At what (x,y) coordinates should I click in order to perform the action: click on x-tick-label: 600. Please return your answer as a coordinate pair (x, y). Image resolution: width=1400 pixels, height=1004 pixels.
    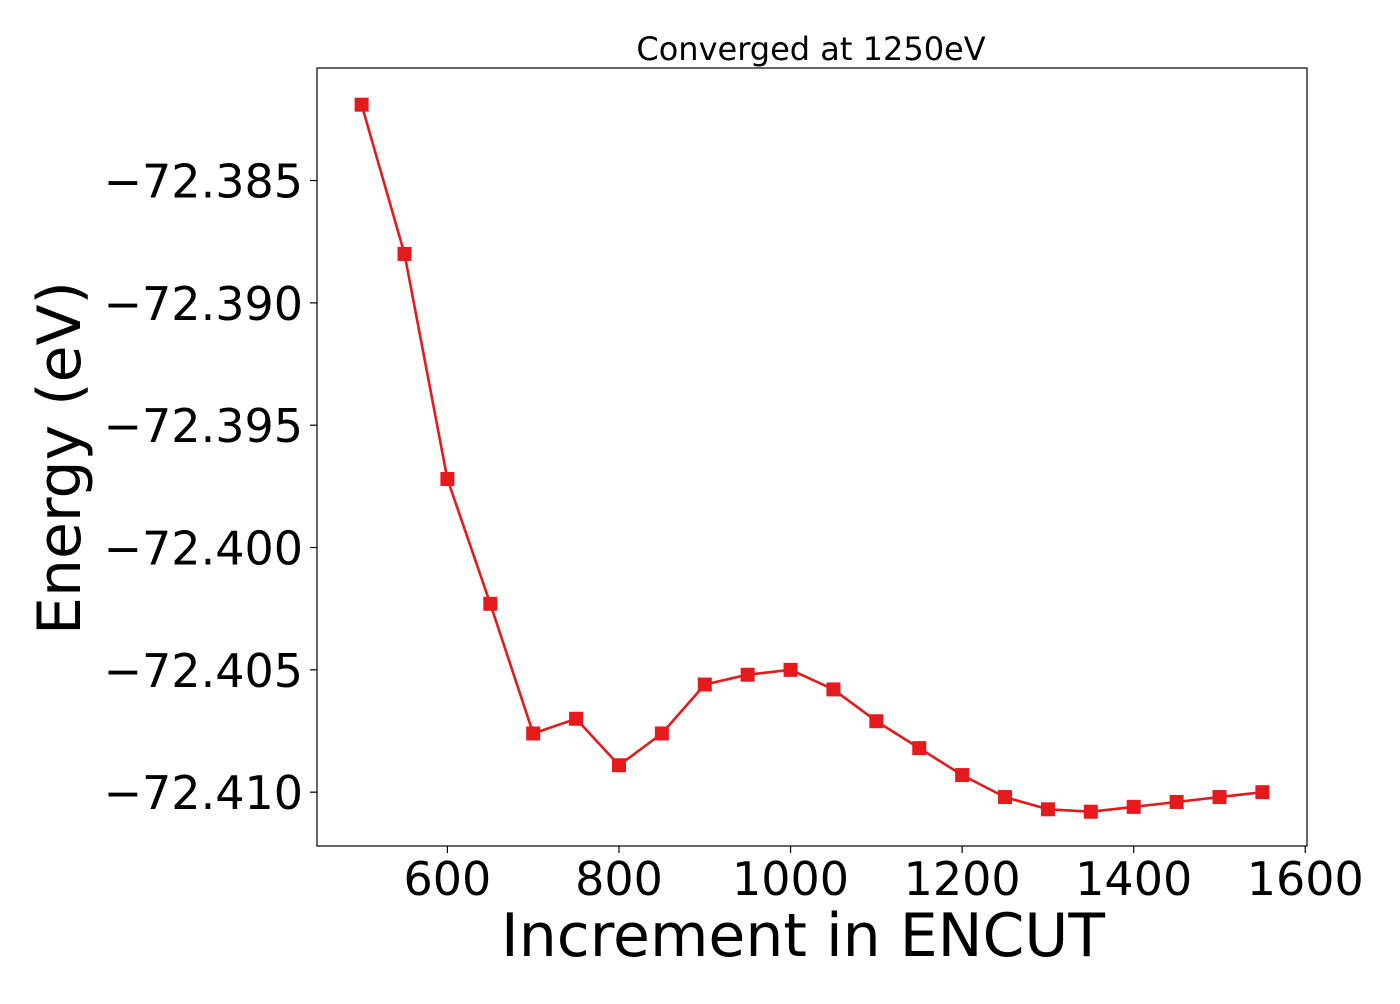
    Looking at the image, I should click on (447, 879).